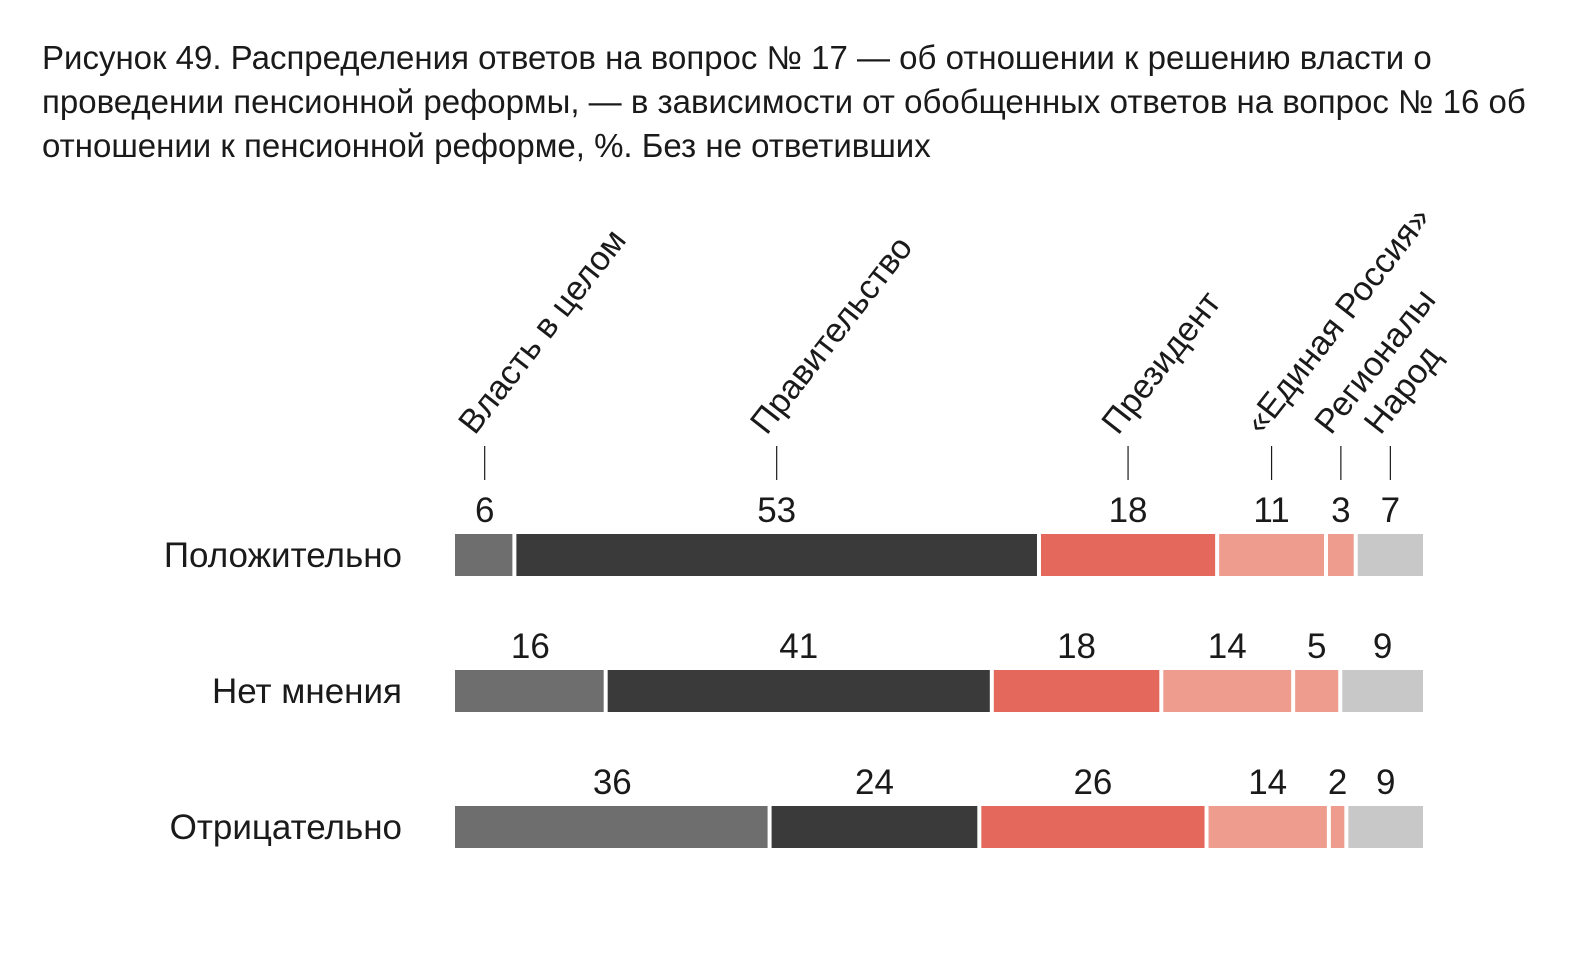  I want to click on value-label: 3, so click(1340, 510).